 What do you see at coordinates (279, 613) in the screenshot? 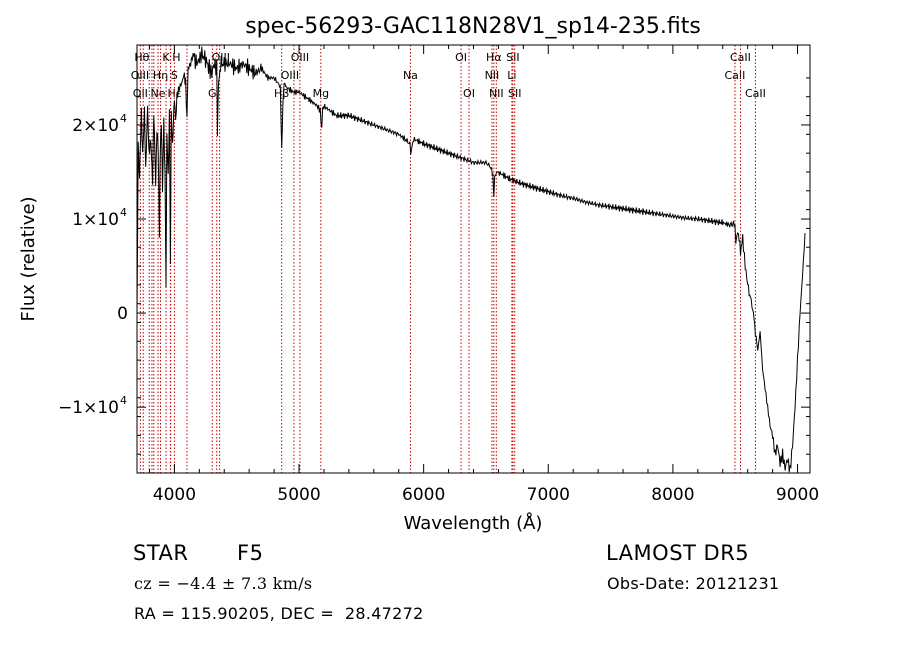
I see `coordinates: RA = 115.90205, DEC = 28.47272` at bounding box center [279, 613].